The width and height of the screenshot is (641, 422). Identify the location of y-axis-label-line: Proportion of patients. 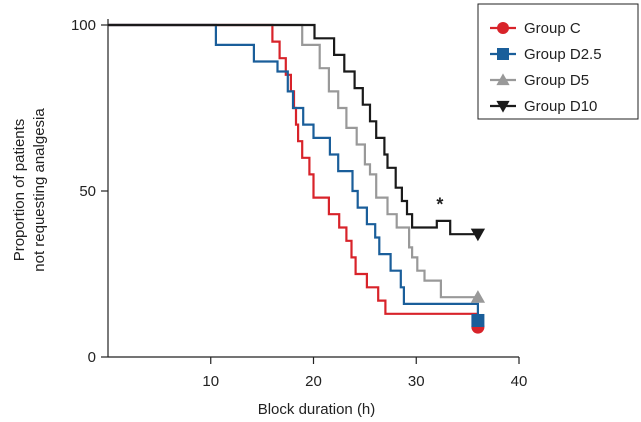
(19, 190).